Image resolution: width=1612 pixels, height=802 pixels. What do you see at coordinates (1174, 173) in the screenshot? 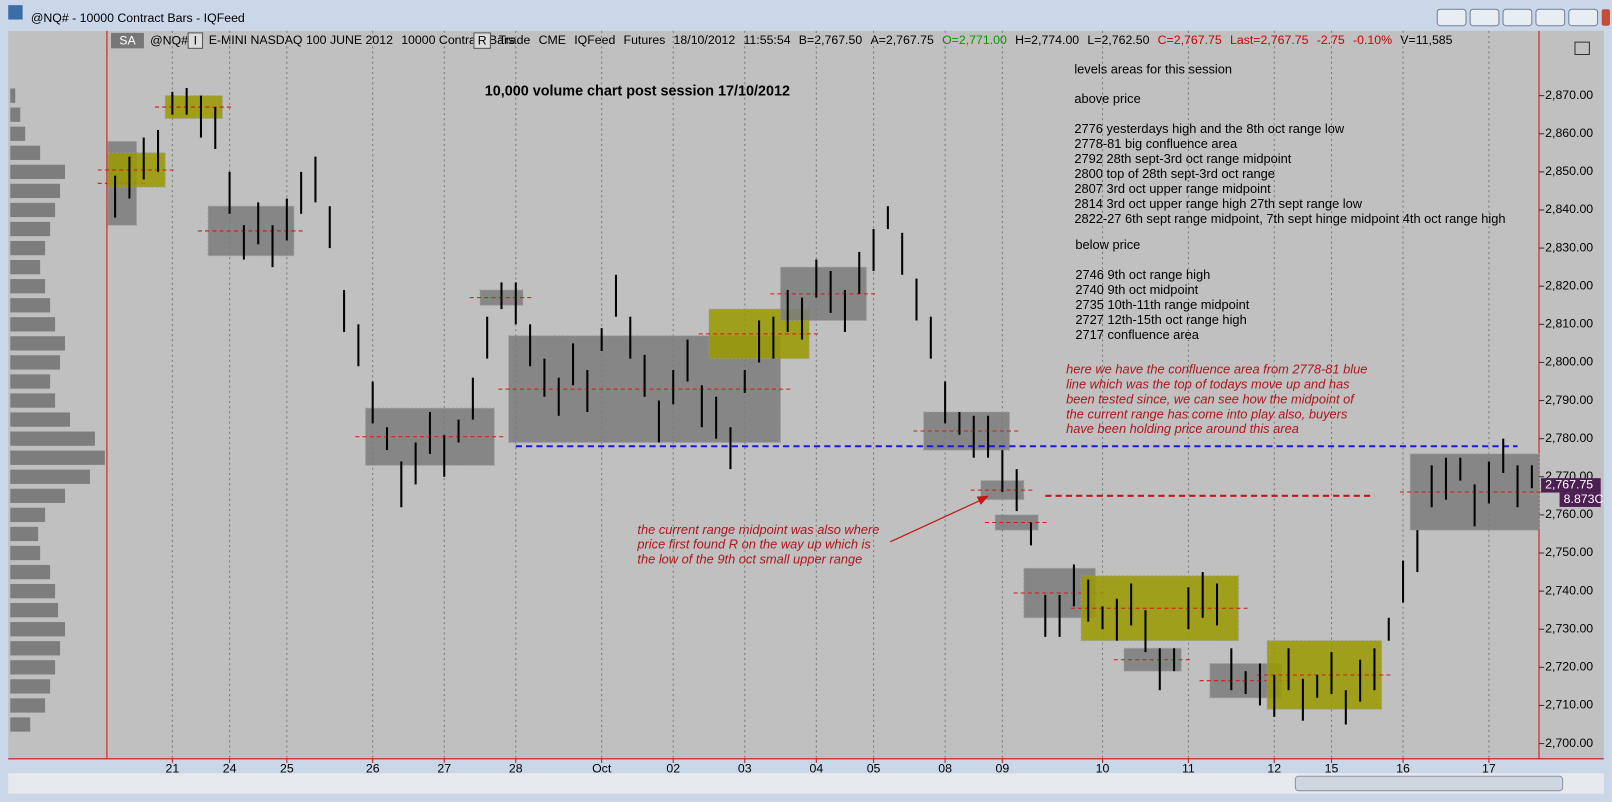
I see `note-line: 2800 top of 28th sept-3rd oct range` at bounding box center [1174, 173].